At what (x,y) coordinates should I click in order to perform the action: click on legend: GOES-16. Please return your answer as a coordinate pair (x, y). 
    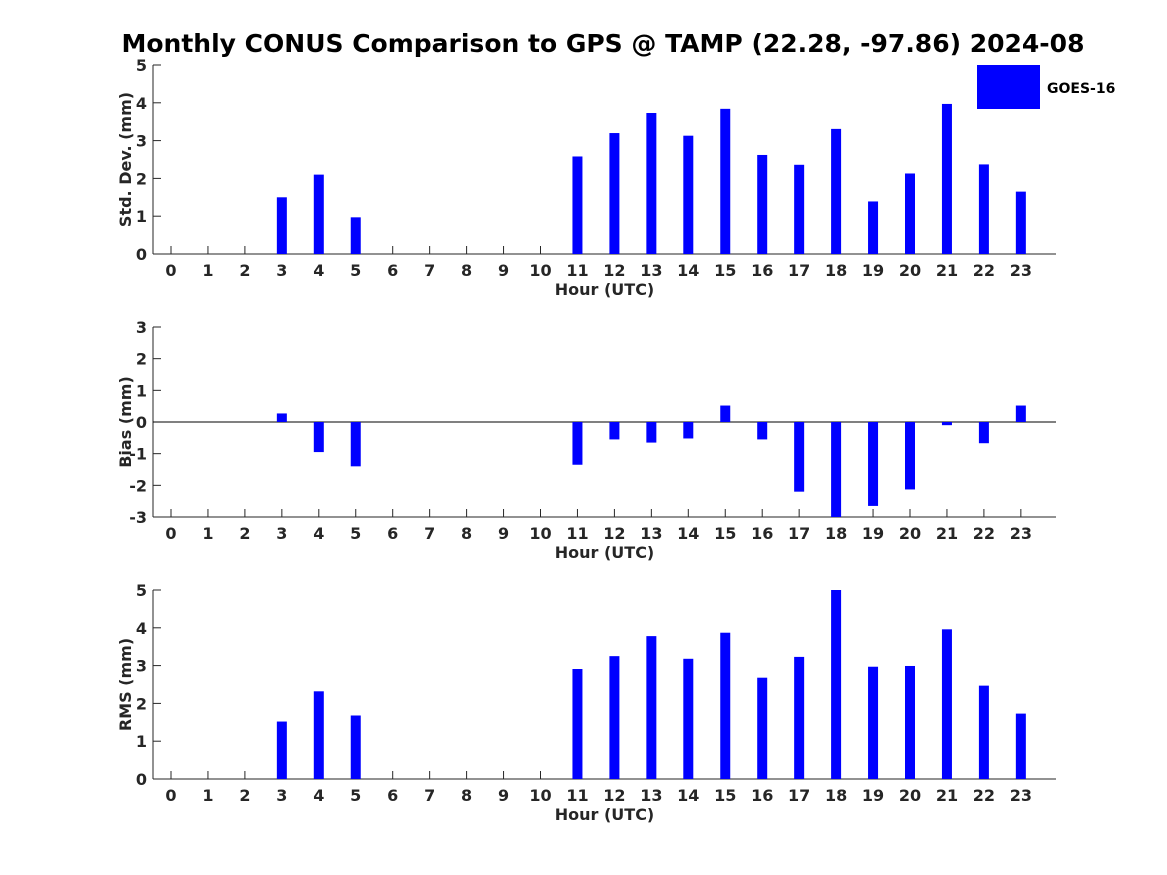
    Looking at the image, I should click on (1046, 87).